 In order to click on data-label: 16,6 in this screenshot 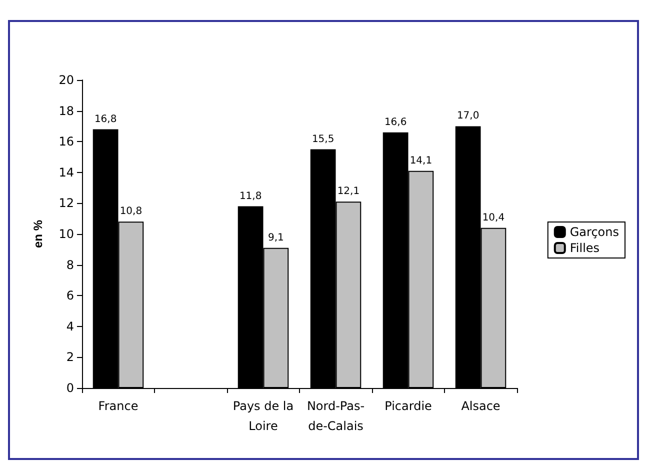, I will do `click(395, 122)`.